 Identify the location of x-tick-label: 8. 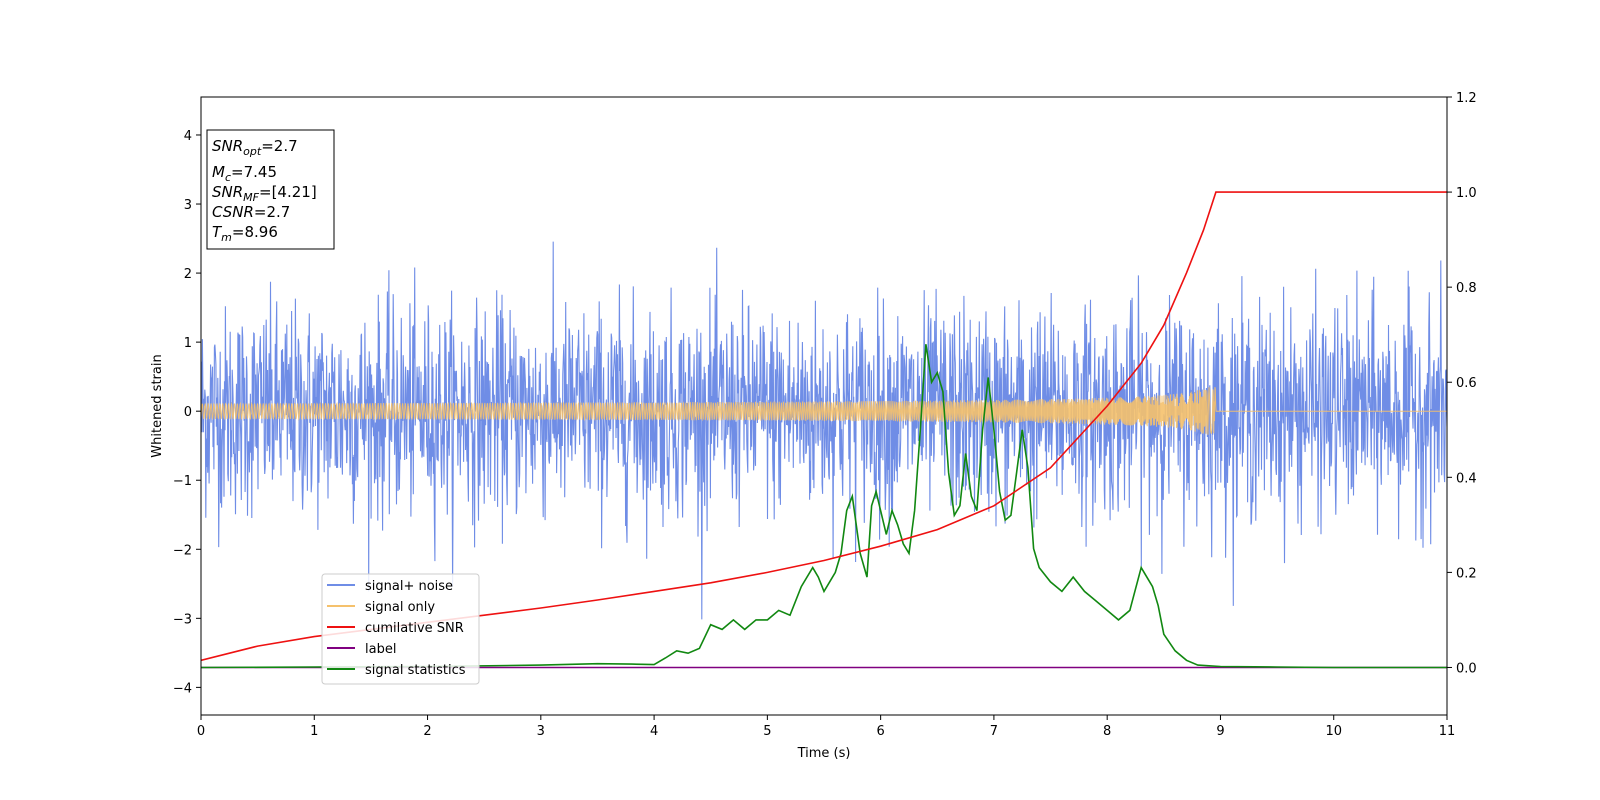
(1107, 731).